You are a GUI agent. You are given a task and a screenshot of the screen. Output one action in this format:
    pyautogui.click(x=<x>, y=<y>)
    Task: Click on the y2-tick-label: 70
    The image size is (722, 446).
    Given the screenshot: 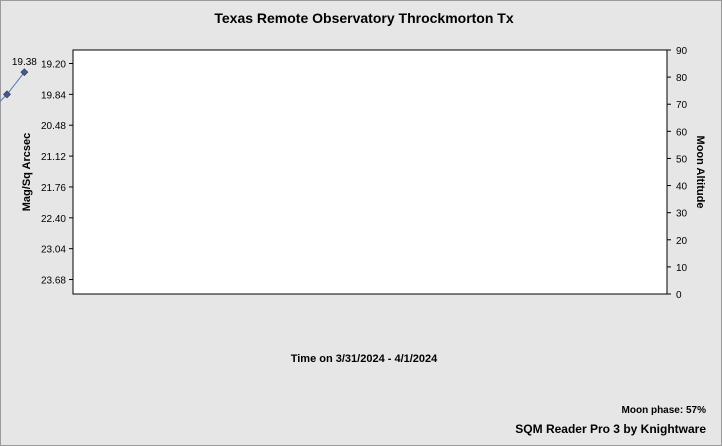 What is the action you would take?
    pyautogui.click(x=682, y=105)
    